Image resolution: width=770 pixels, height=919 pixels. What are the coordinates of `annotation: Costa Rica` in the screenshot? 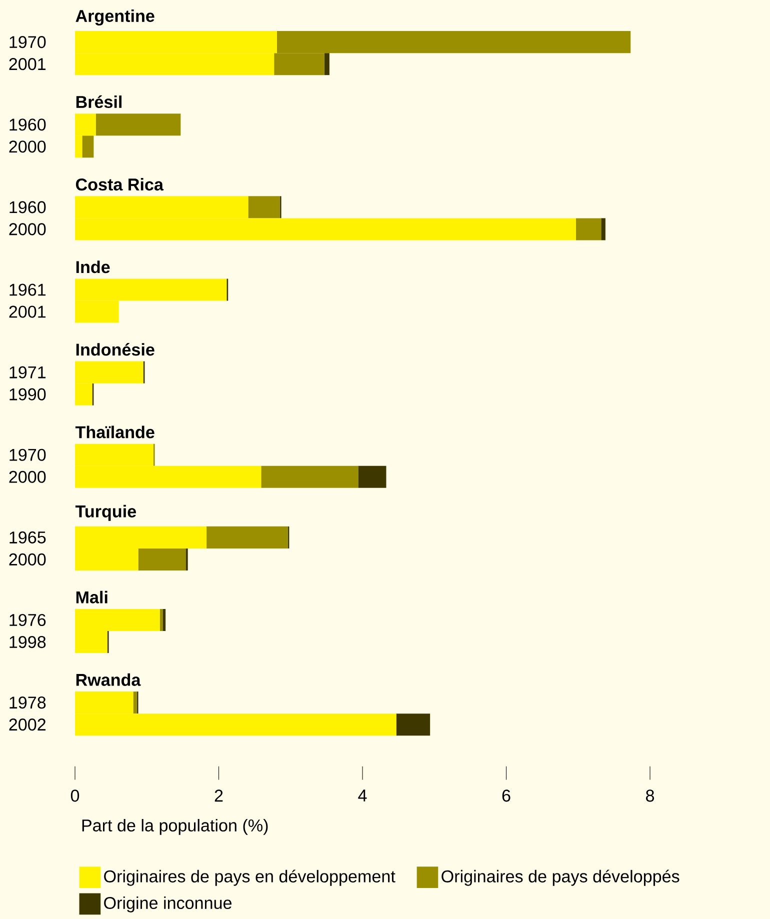 It's located at (120, 184).